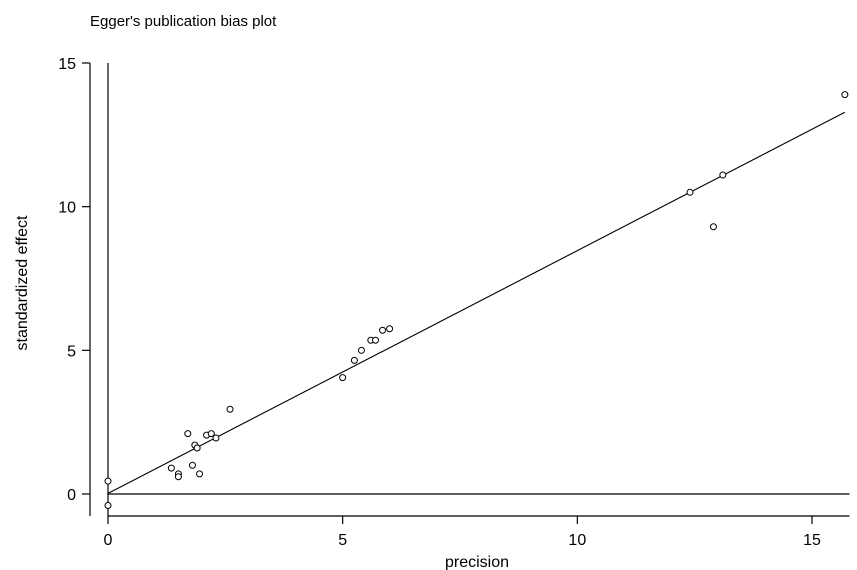 Image resolution: width=857 pixels, height=570 pixels. Describe the element at coordinates (108, 540) in the screenshot. I see `x-tick-label: 0` at that location.